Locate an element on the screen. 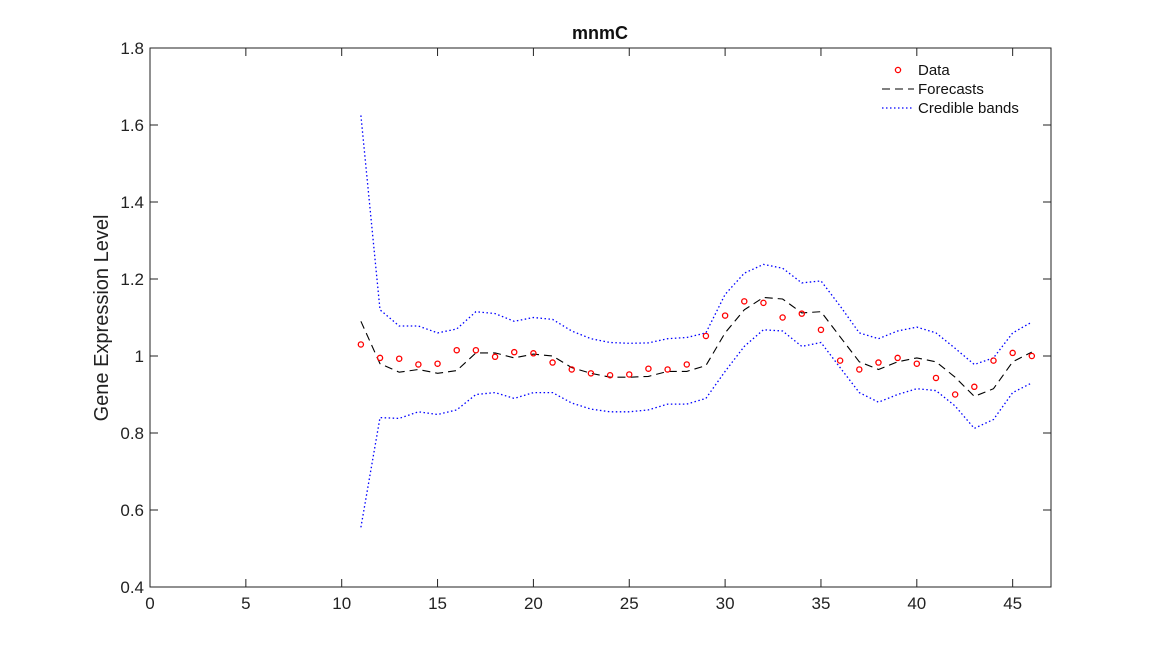  legend: Data Forecasts Credible bands is located at coordinates (950, 89).